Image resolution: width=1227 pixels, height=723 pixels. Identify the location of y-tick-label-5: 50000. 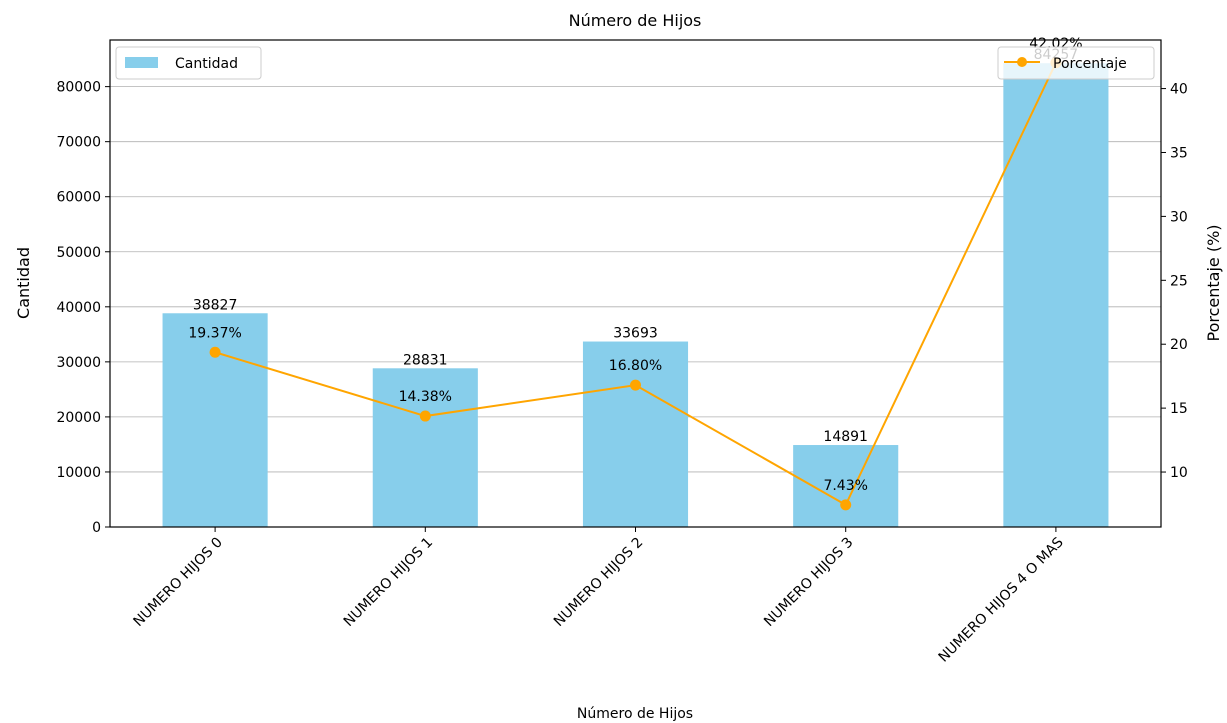
(78, 253).